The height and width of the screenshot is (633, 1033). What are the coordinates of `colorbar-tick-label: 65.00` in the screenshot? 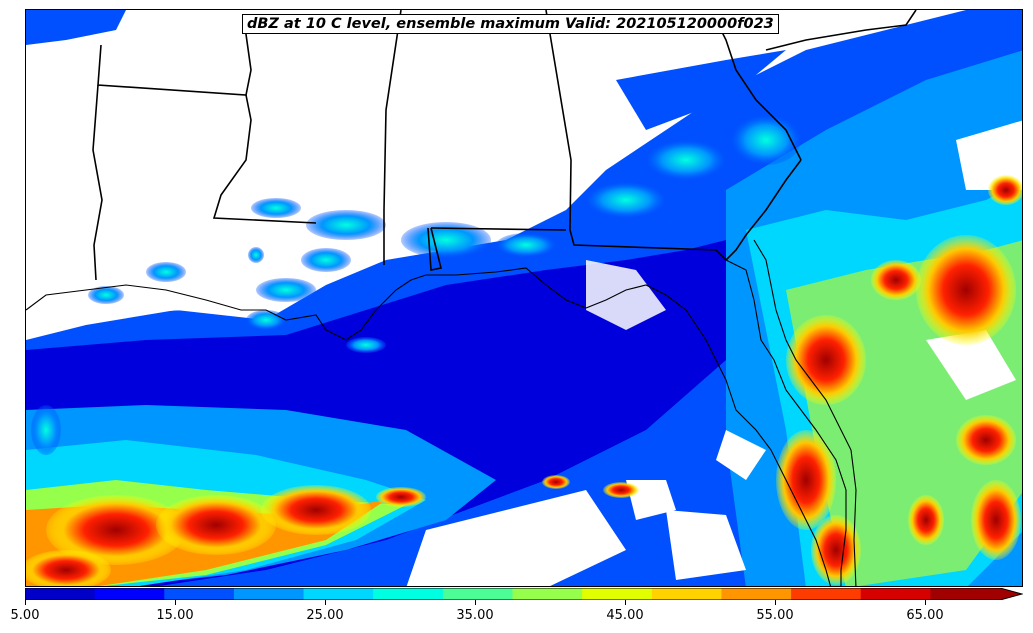 It's located at (925, 615).